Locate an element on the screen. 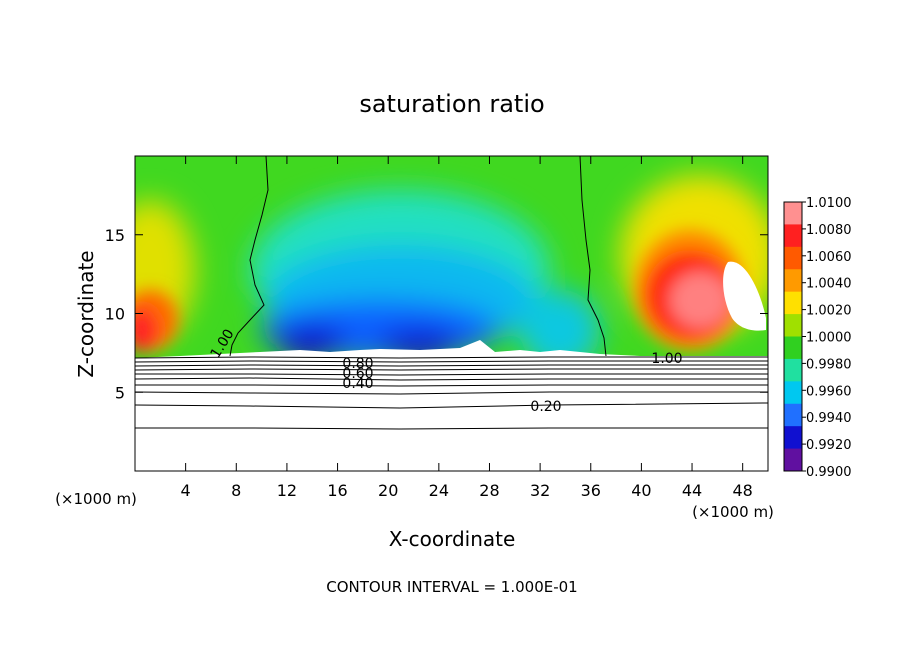 The width and height of the screenshot is (904, 654). colorbar-label: 0.9920 is located at coordinates (829, 445).